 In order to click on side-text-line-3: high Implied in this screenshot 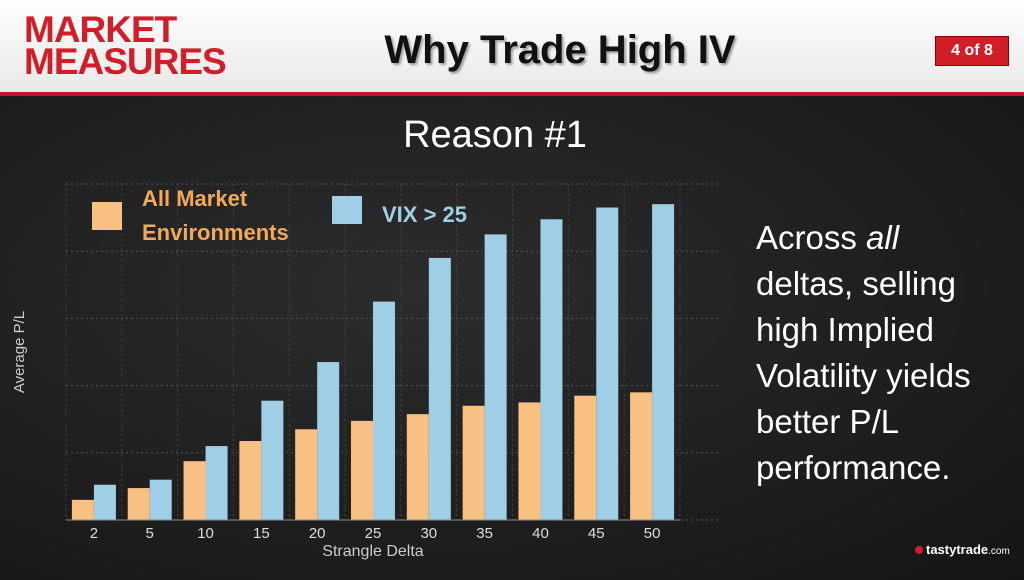, I will do `click(845, 329)`.